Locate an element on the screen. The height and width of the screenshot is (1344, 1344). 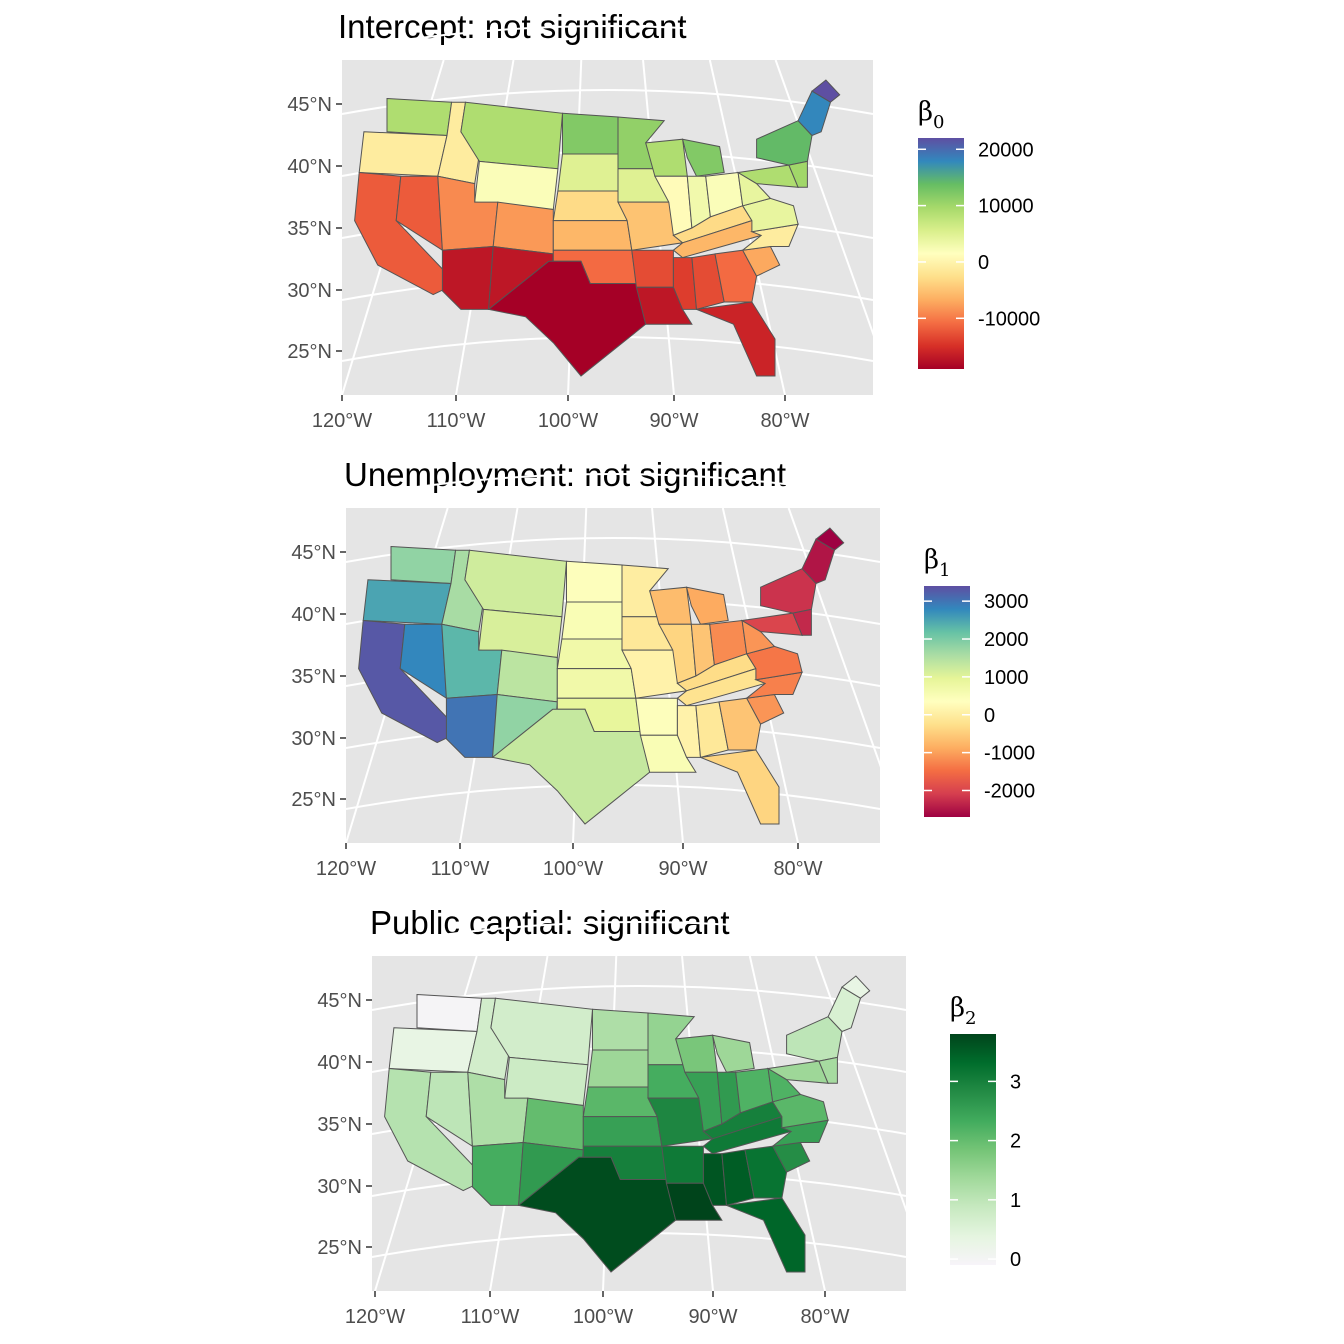
legend-title: β0 is located at coordinates (931, 115).